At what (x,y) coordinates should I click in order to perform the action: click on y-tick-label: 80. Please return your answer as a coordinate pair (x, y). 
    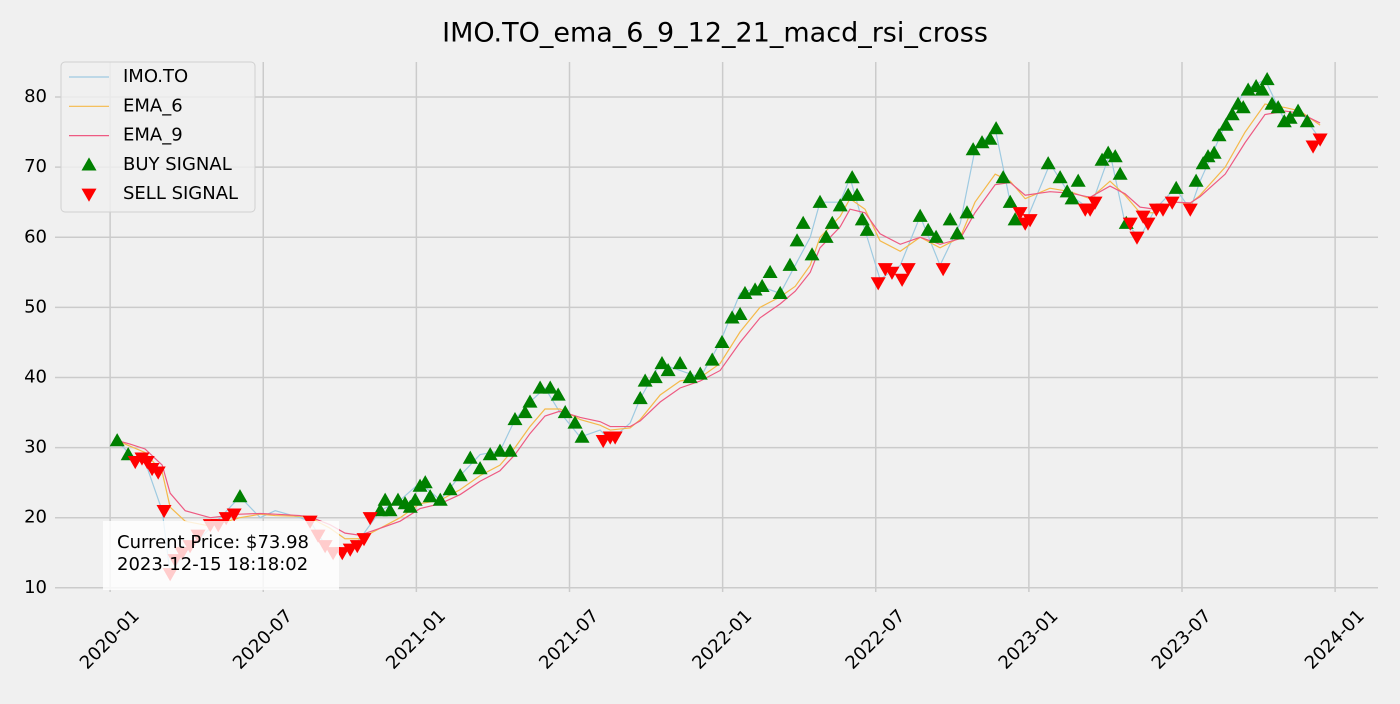
    Looking at the image, I should click on (35, 96).